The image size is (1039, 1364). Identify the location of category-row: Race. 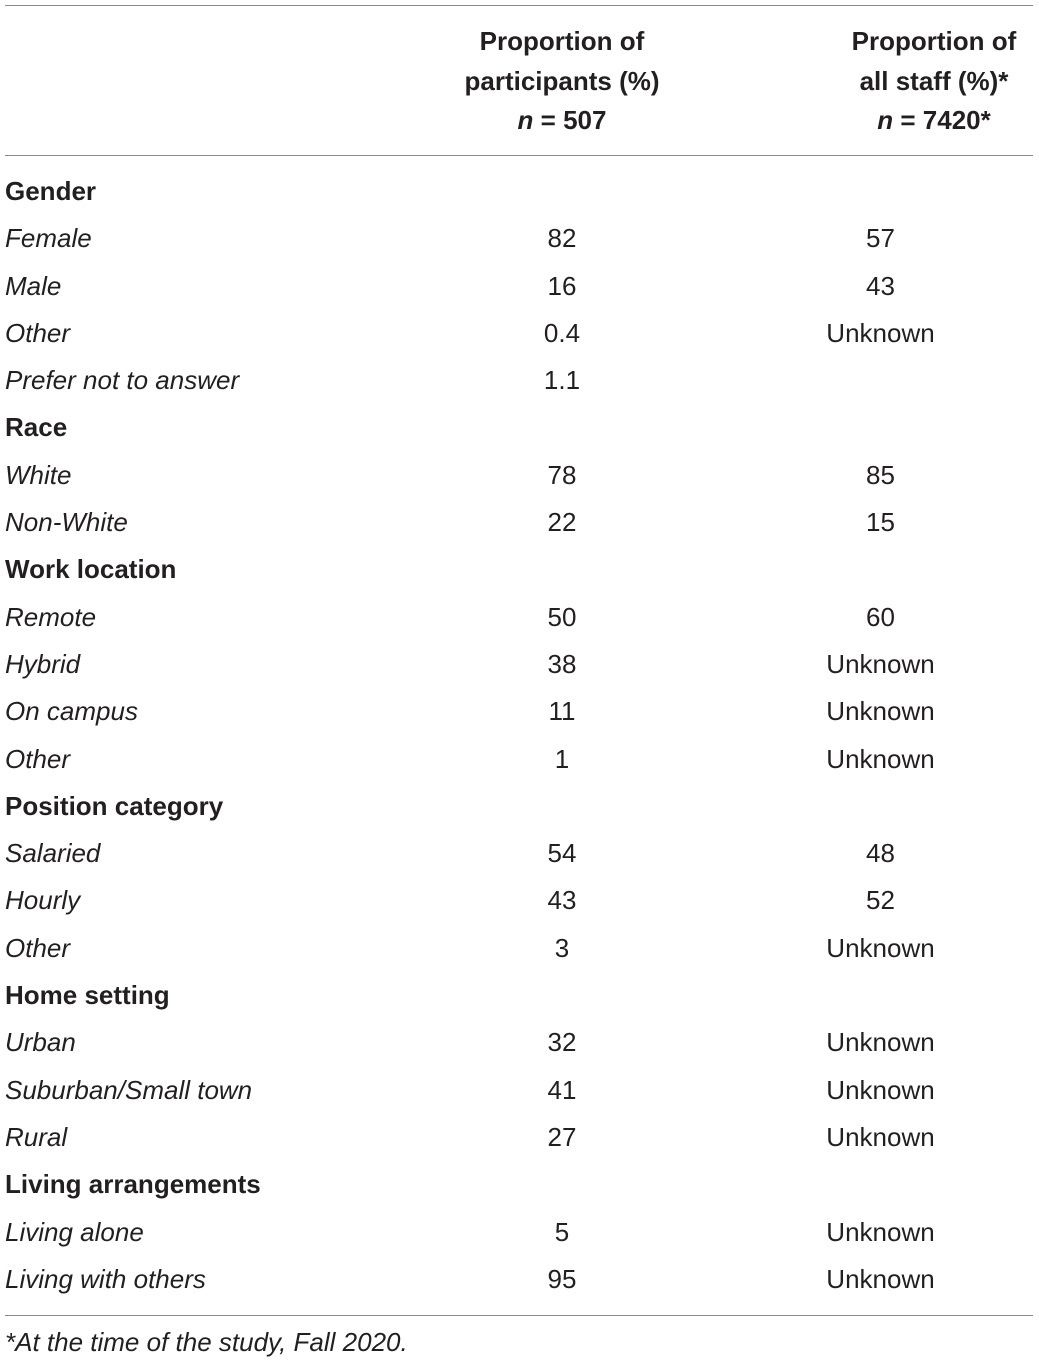
(519, 427).